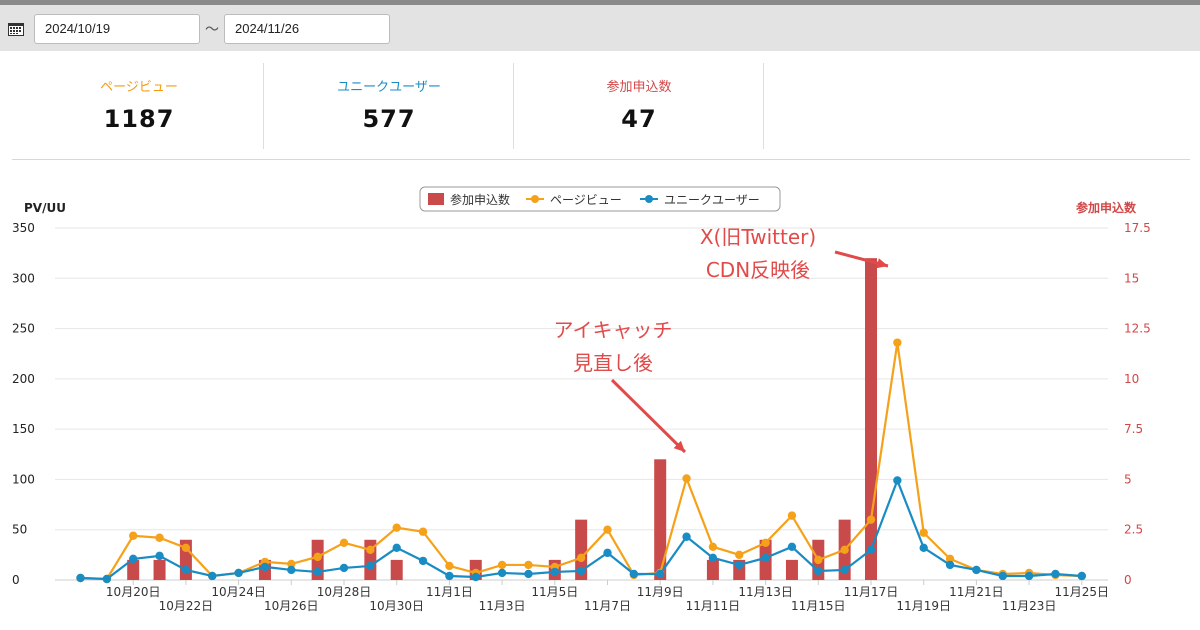 This screenshot has height=630, width=1200. Describe the element at coordinates (882, 263) in the screenshot. I see `annotation-arrowhead` at that location.